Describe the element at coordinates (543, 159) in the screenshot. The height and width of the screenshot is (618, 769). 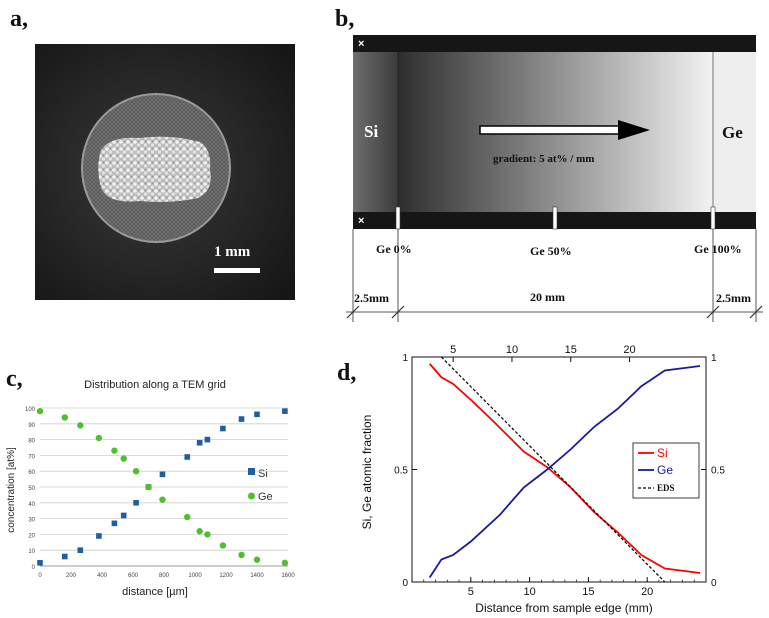
I see `gradient-text: gradient: 5 at% / mm` at that location.